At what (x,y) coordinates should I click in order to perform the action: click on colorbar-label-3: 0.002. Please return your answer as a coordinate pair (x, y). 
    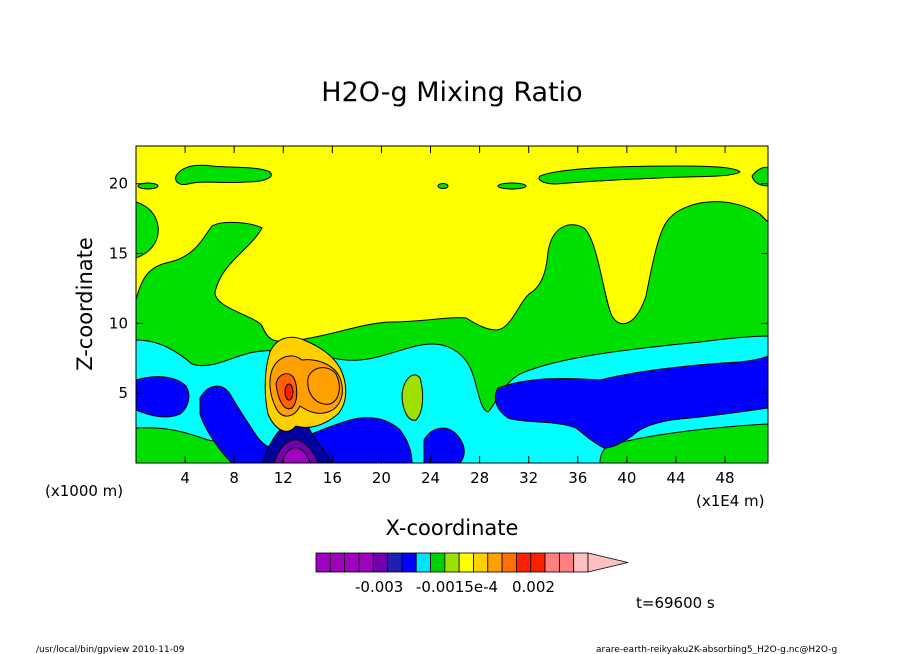
    Looking at the image, I should click on (533, 587).